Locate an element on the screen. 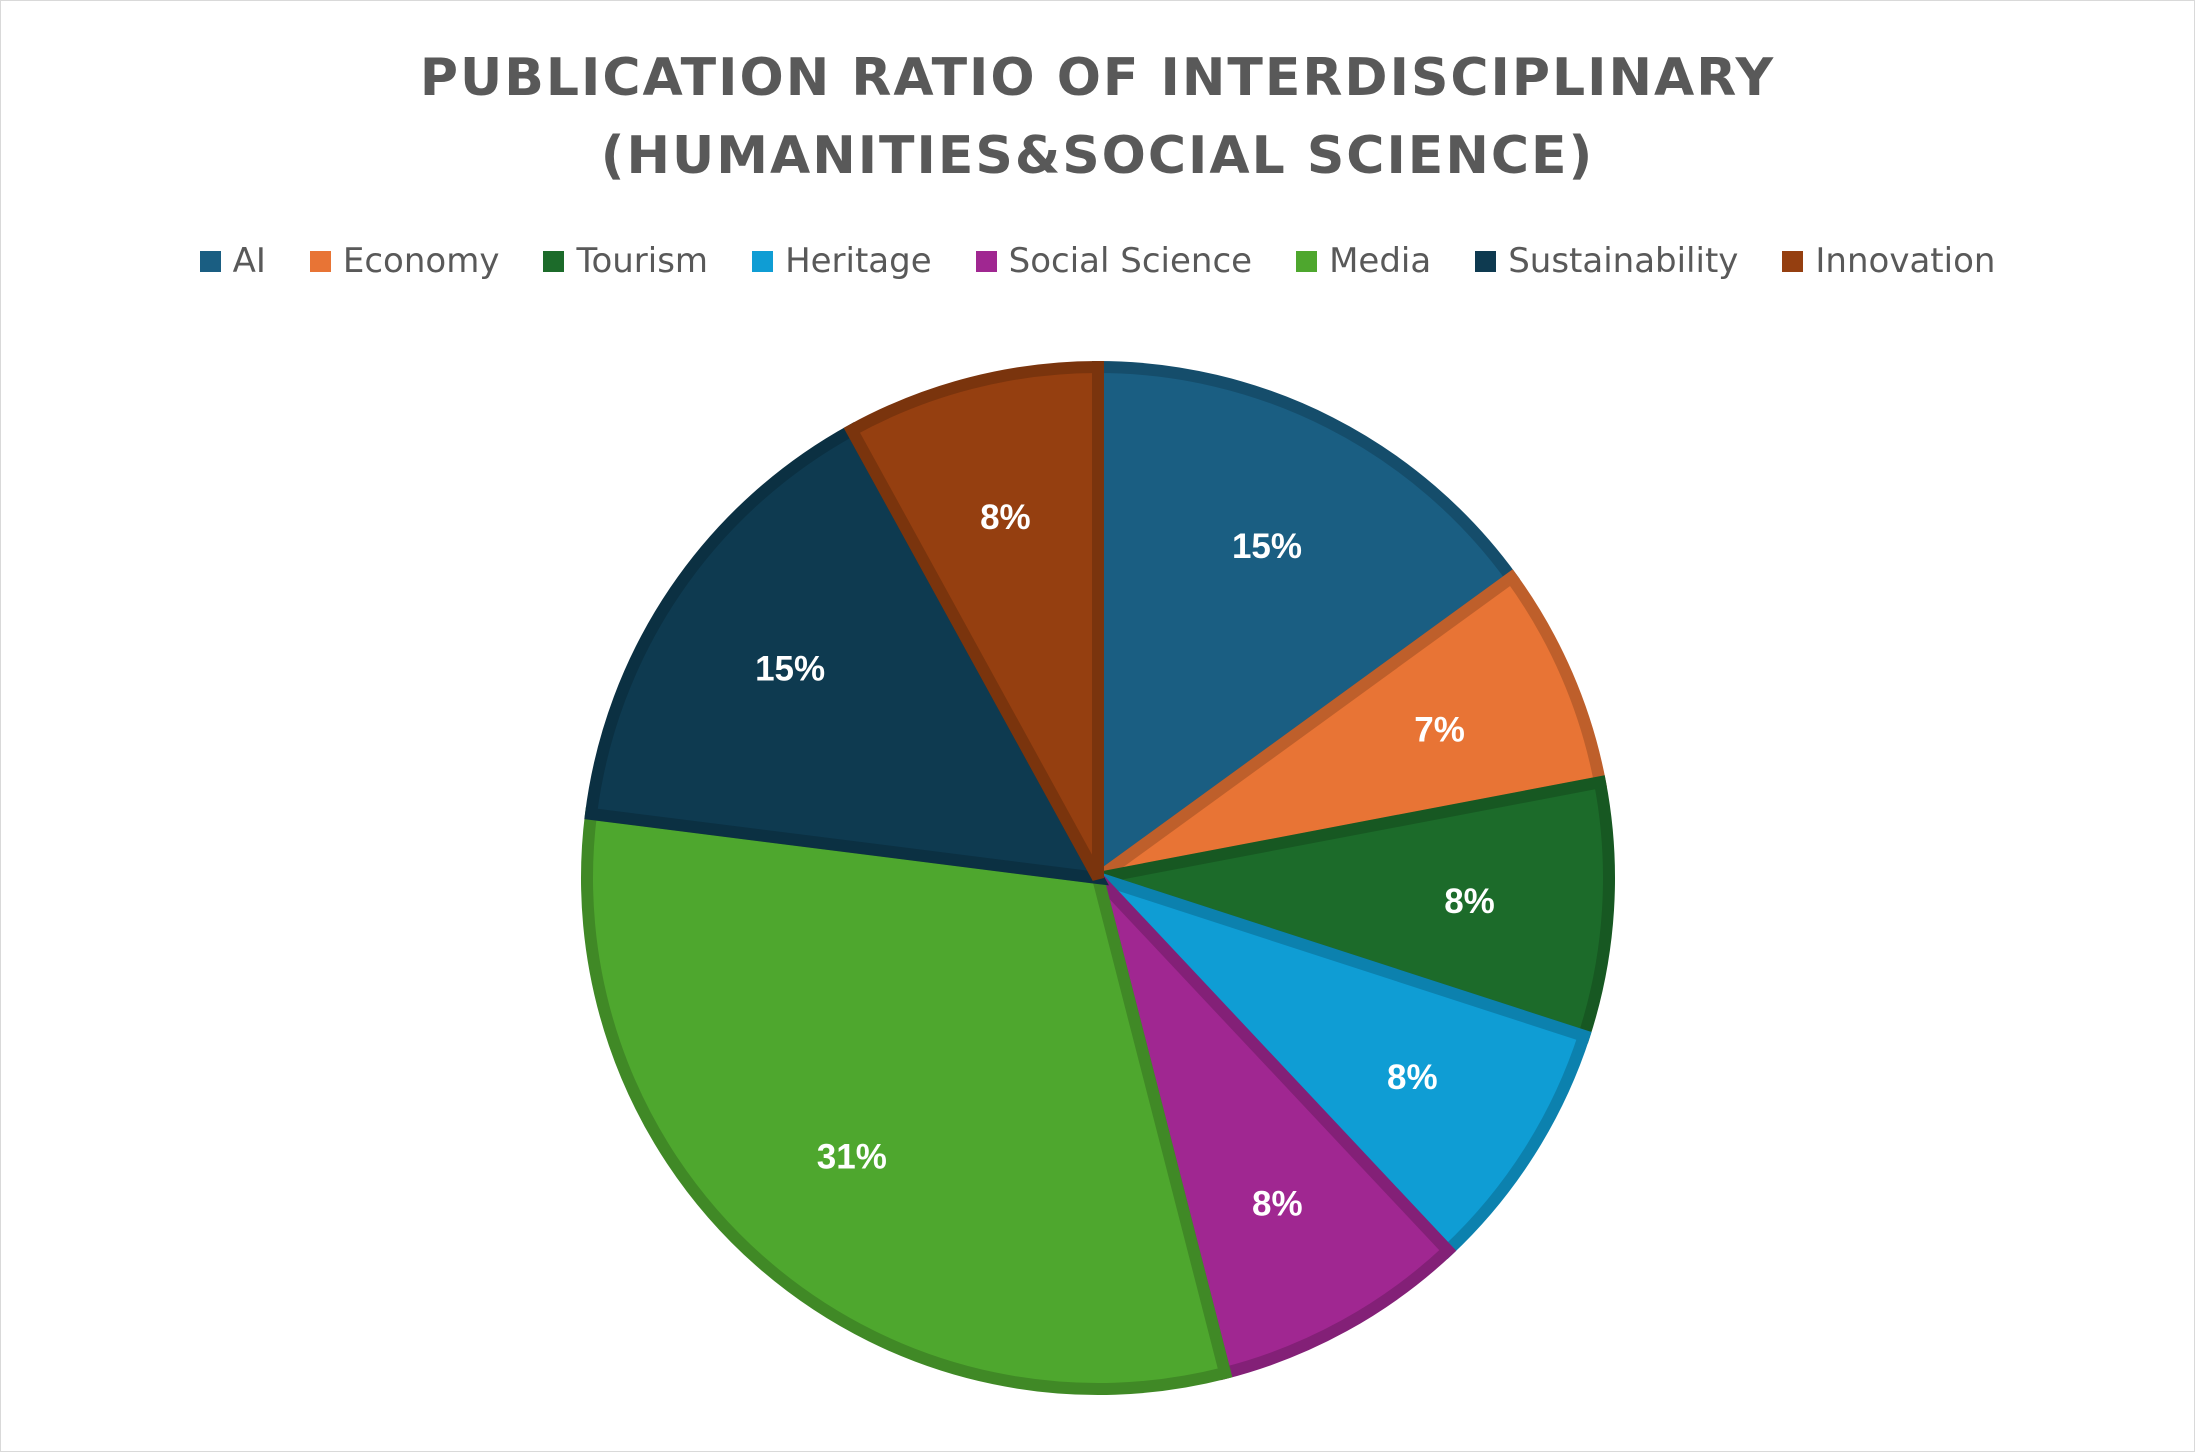 This screenshot has height=1452, width=2195. data-label-sustainability: 15% is located at coordinates (790, 668).